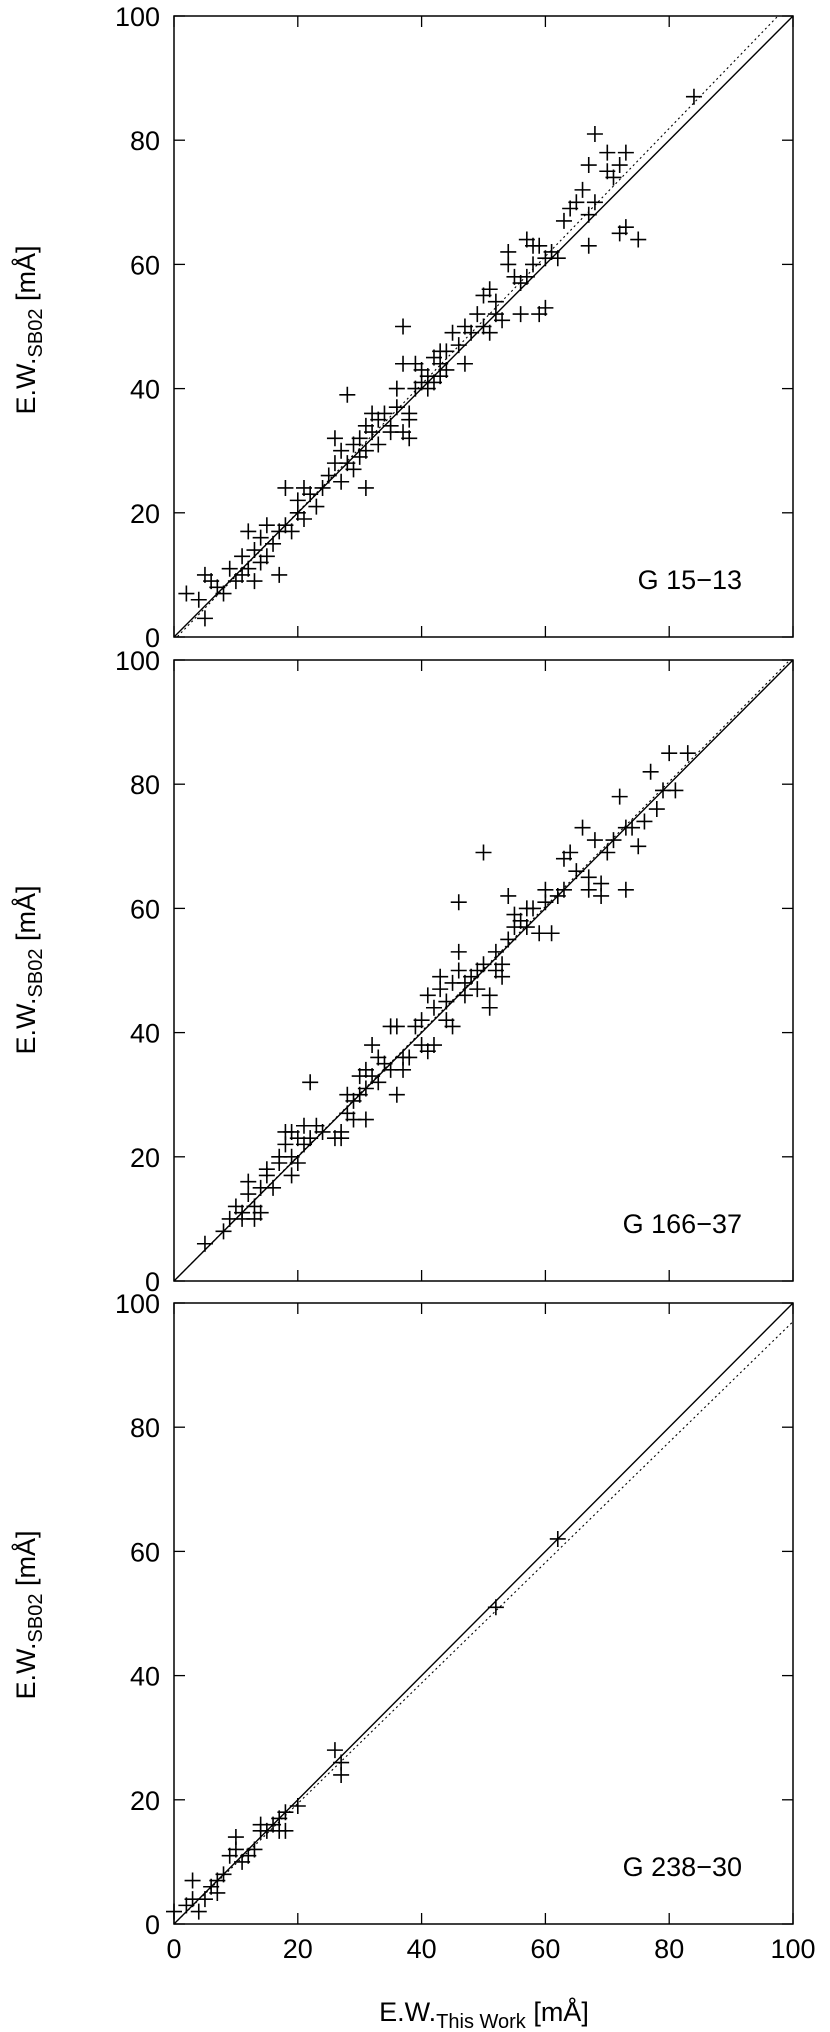 This screenshot has width=830, height=2032. Describe the element at coordinates (152, 1282) in the screenshot. I see `y-tick-label: 0` at that location.